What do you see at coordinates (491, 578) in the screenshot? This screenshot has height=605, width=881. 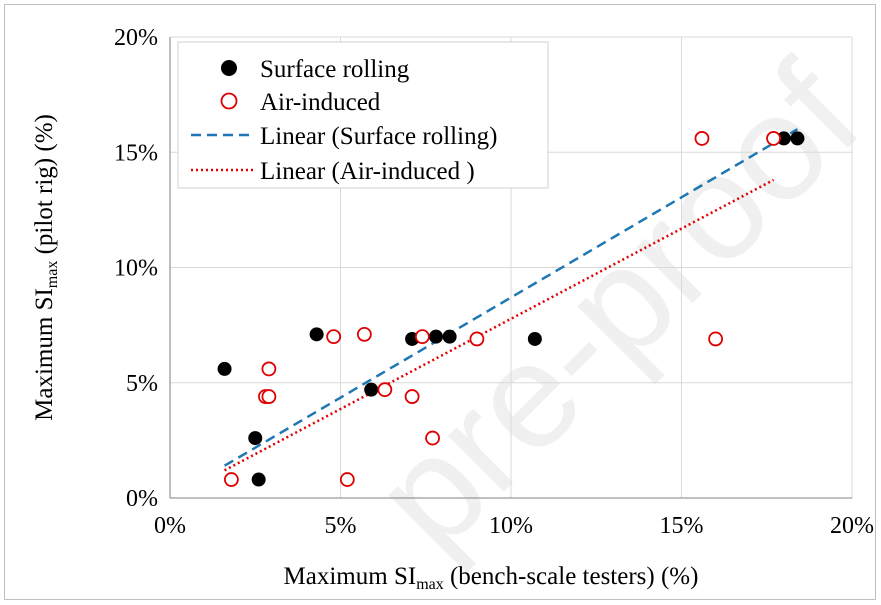 I see `x-axis-label: Maximum SImax (bench-scale testers) (%)` at bounding box center [491, 578].